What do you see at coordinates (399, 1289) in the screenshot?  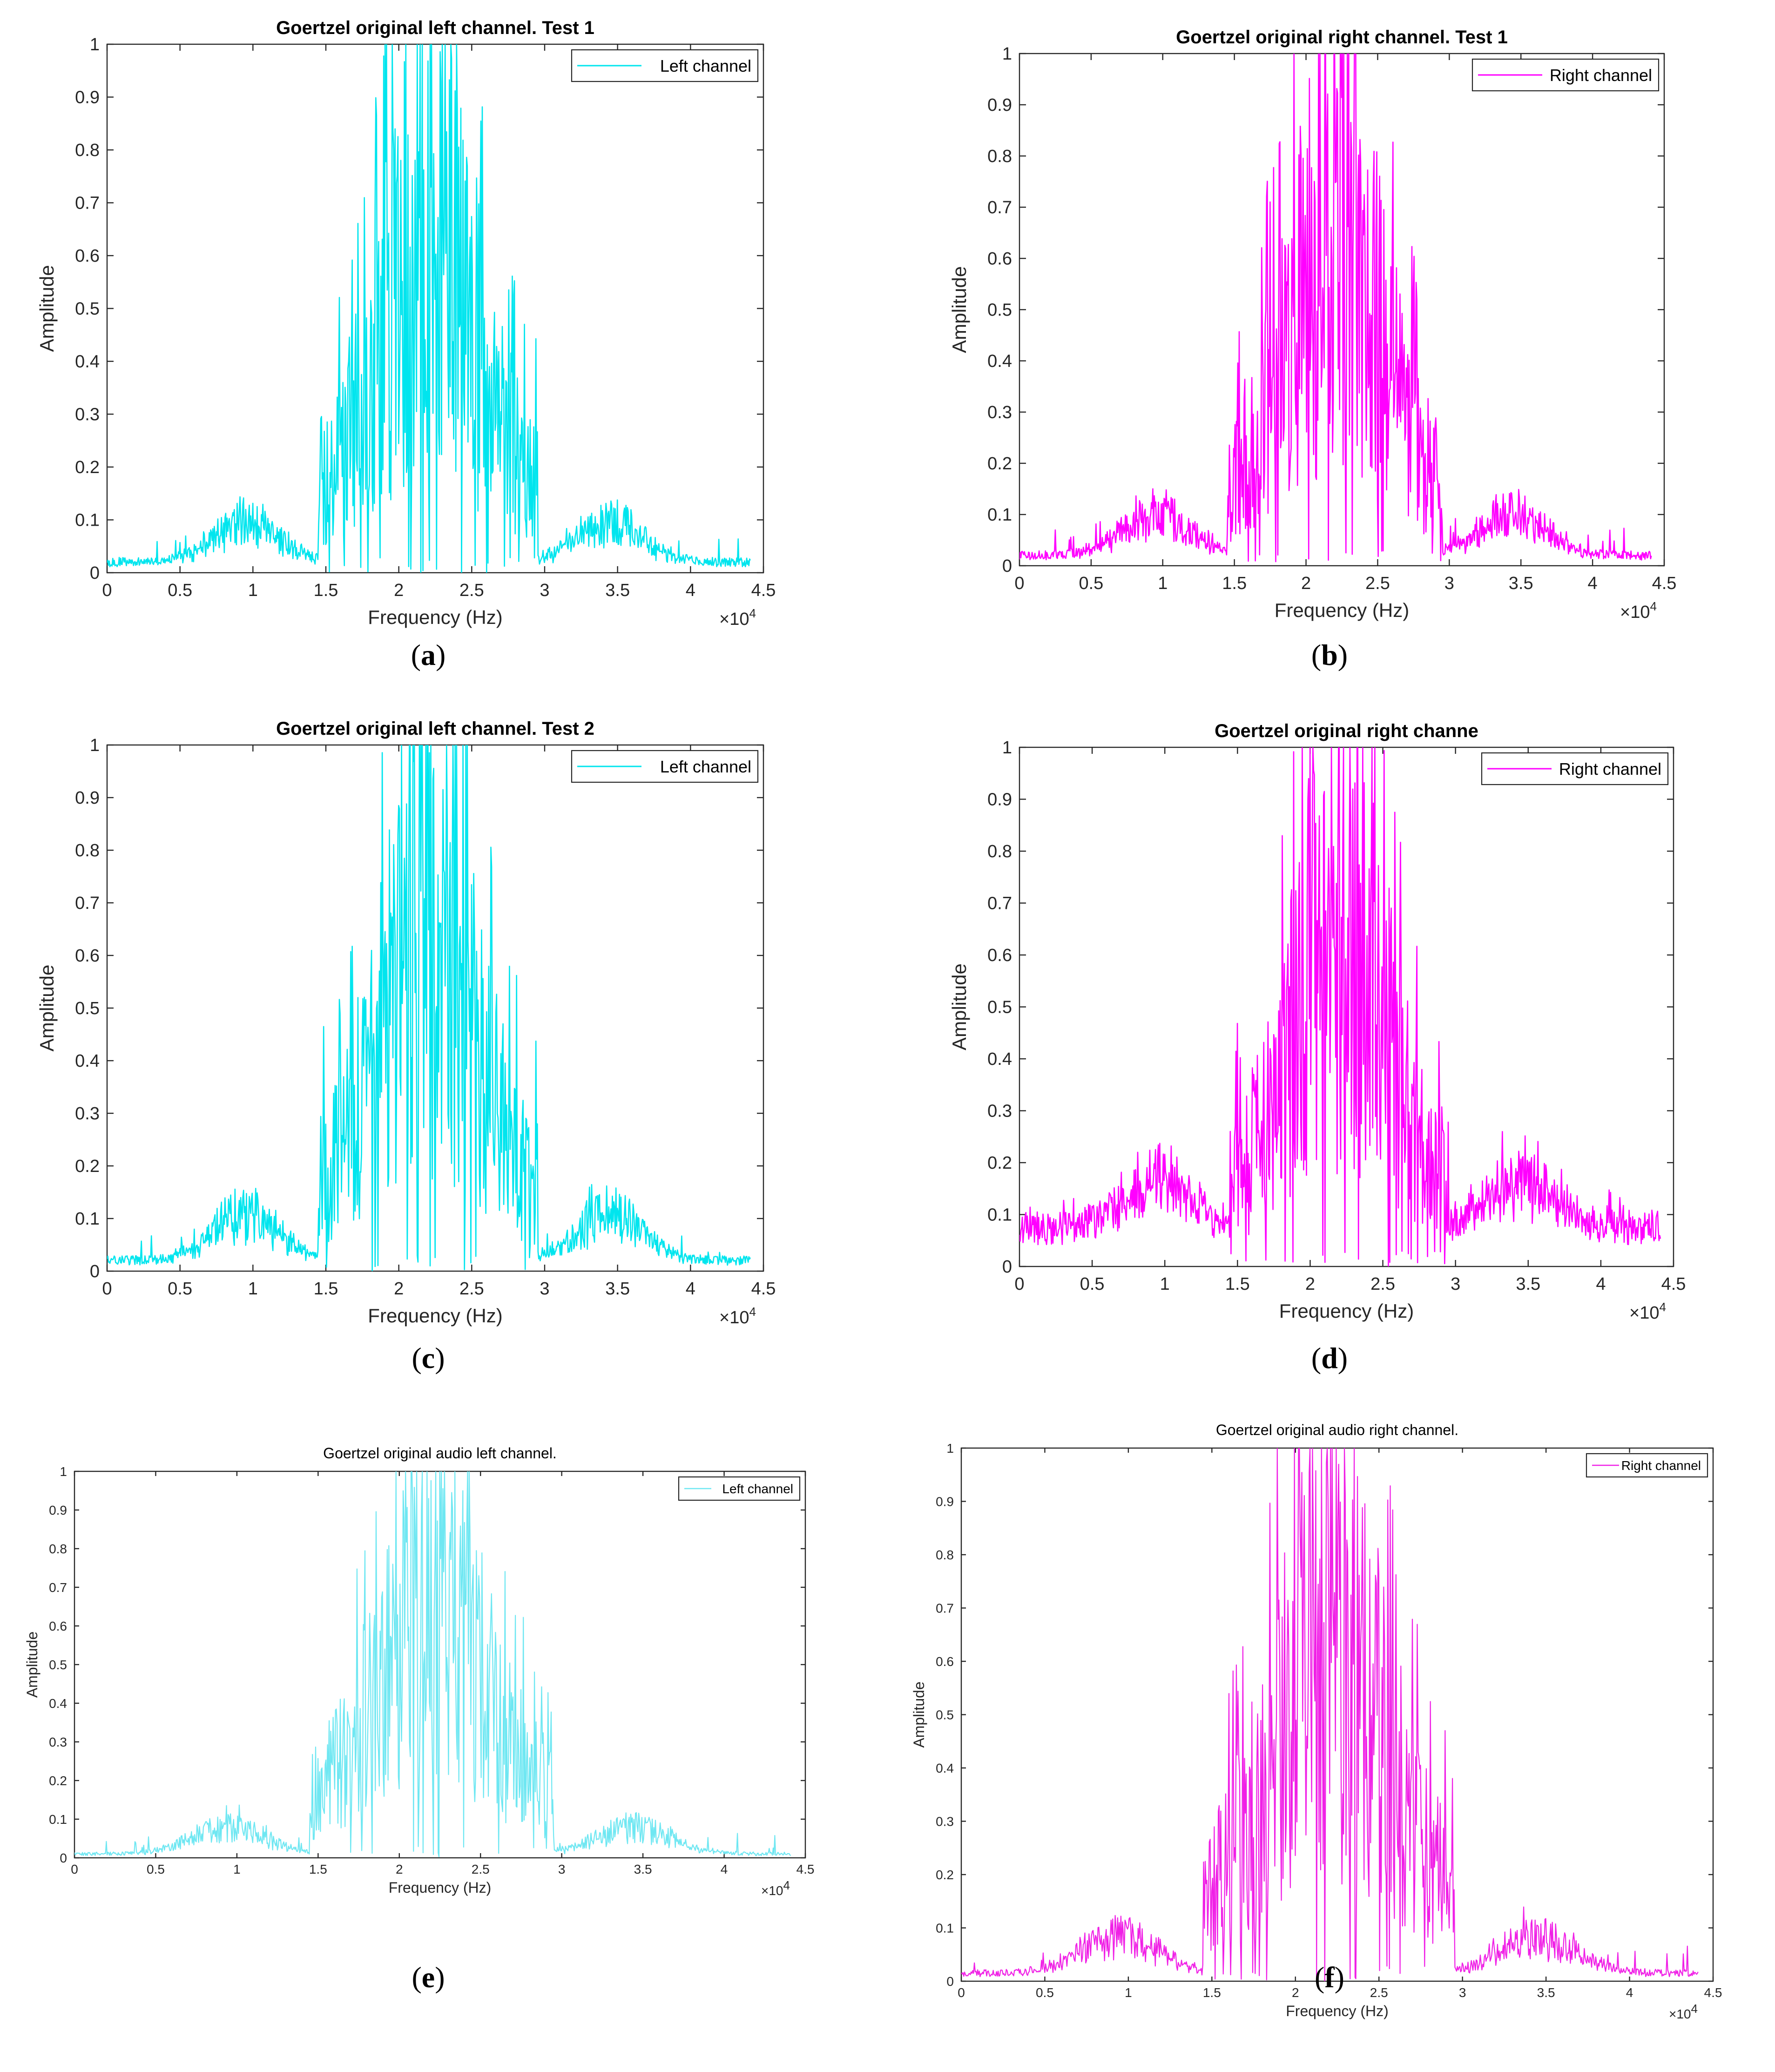 I see `x-tick-label: 2` at bounding box center [399, 1289].